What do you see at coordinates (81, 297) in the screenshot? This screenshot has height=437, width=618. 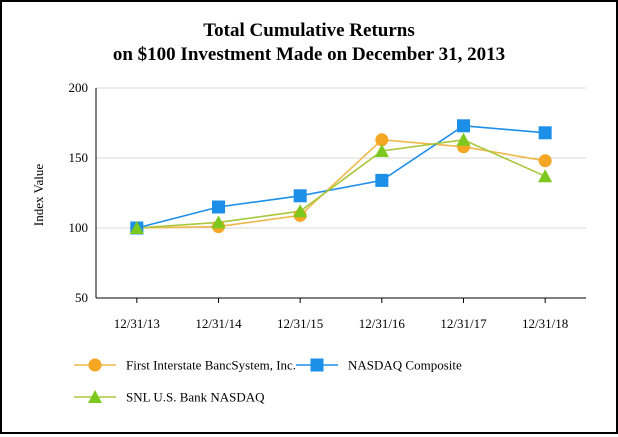 I see `y-tick-label: 50` at bounding box center [81, 297].